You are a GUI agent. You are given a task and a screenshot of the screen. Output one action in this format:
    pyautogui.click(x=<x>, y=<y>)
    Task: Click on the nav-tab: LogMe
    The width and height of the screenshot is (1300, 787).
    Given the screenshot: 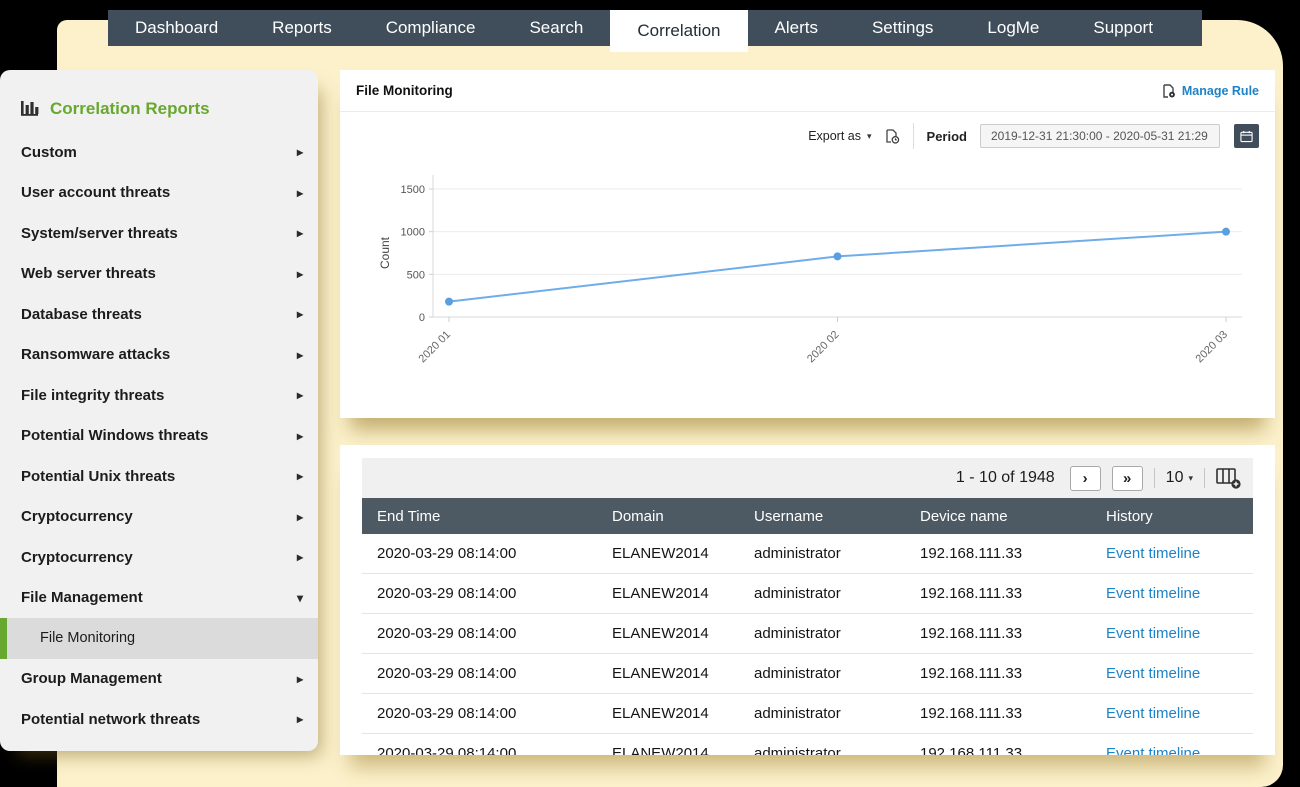 What is the action you would take?
    pyautogui.click(x=1013, y=27)
    